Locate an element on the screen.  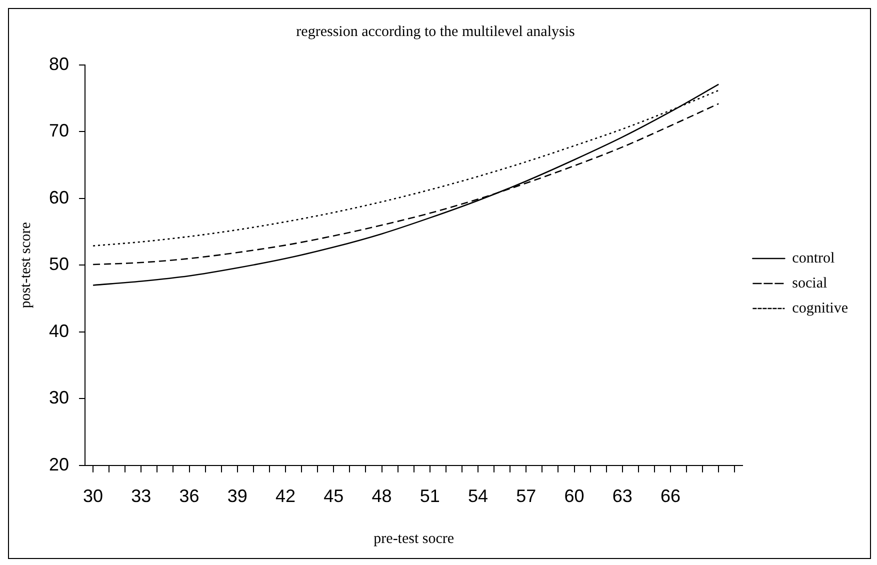
y-axis-title: post-test score is located at coordinates (26, 265).